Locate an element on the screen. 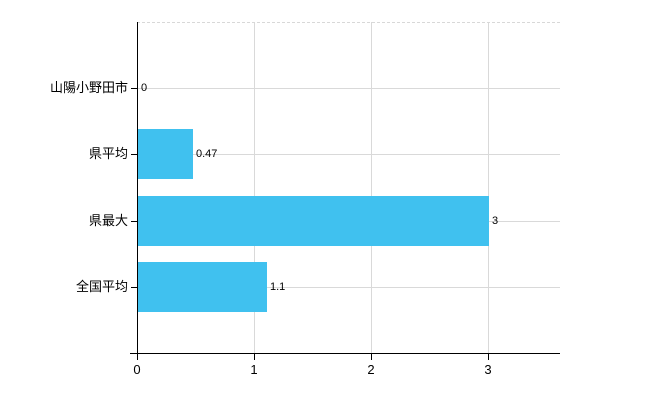  category-label: 県最大 is located at coordinates (108, 220).